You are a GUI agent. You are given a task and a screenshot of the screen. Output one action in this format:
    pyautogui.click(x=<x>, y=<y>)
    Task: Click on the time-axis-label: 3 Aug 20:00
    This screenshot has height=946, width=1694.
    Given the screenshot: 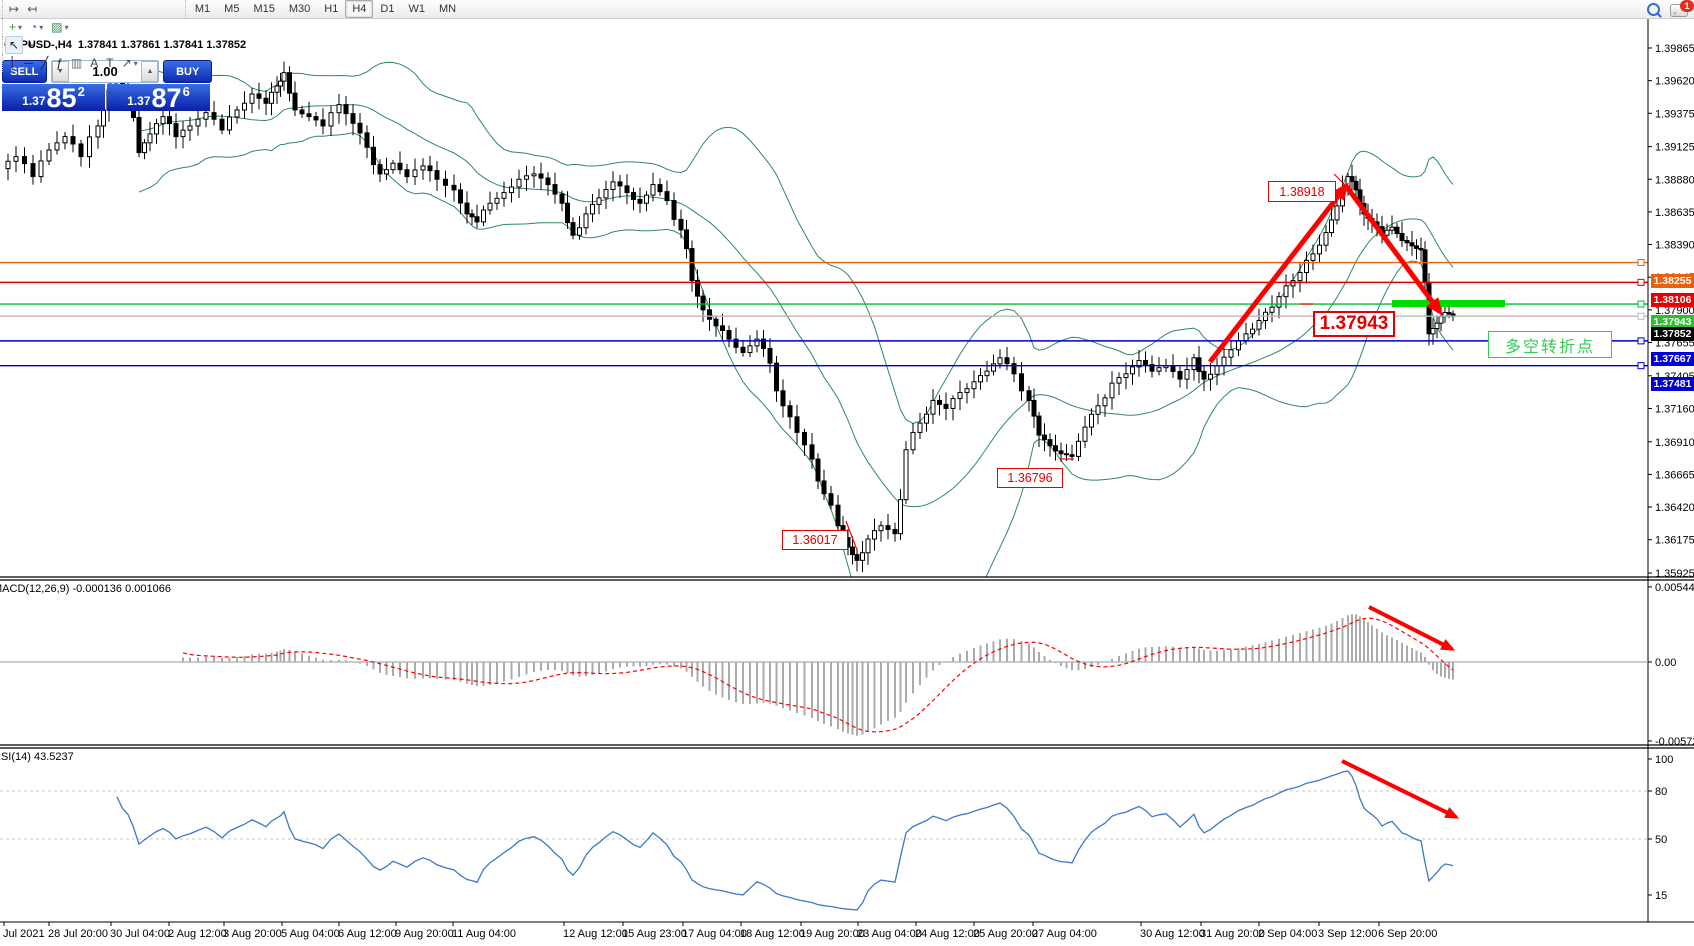 What is the action you would take?
    pyautogui.click(x=252, y=934)
    